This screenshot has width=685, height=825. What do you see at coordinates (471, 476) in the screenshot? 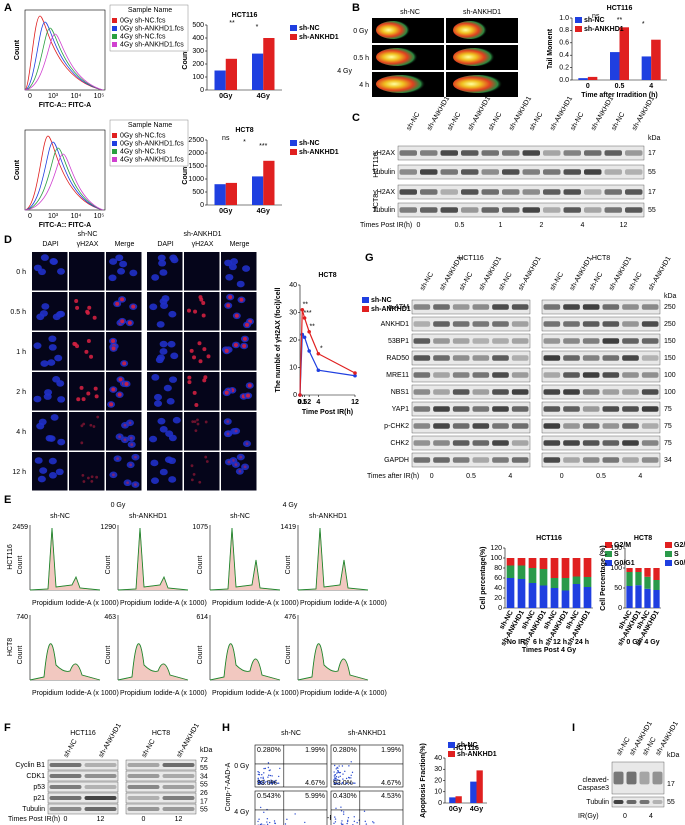
I see `time-label: 0.5` at bounding box center [471, 476].